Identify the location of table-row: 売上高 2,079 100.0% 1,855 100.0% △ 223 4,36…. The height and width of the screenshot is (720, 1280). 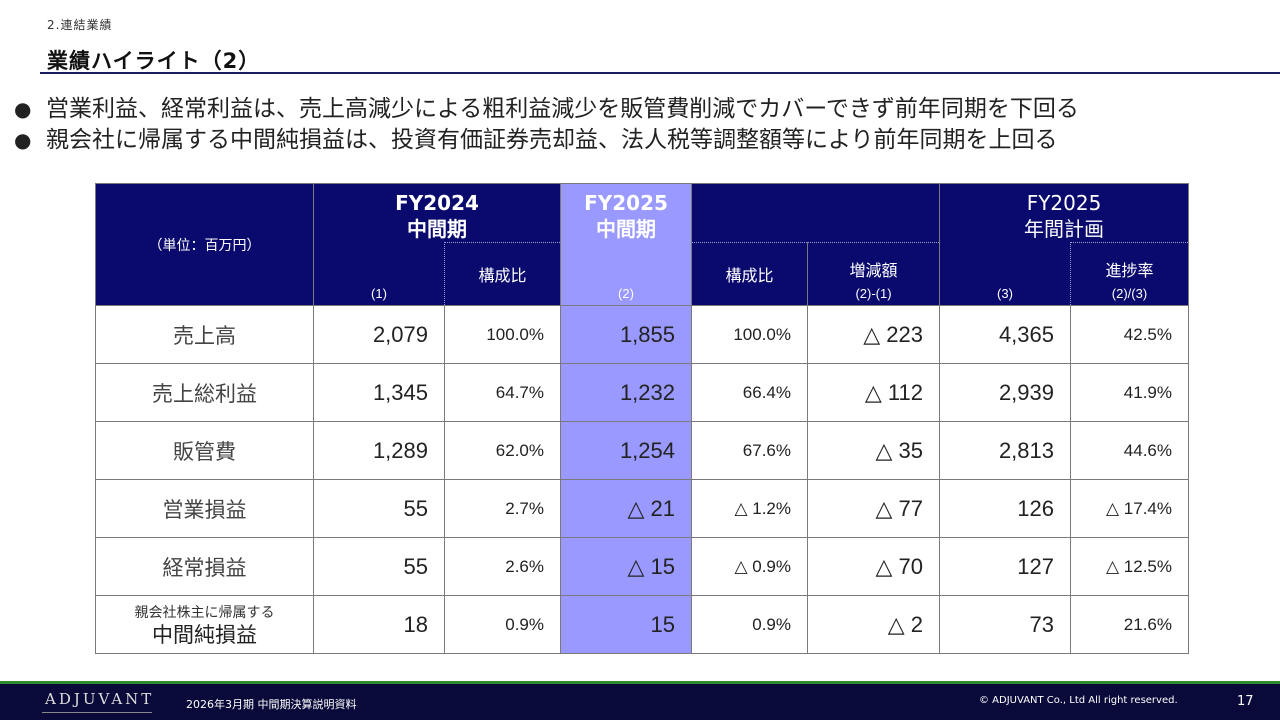
(642, 334).